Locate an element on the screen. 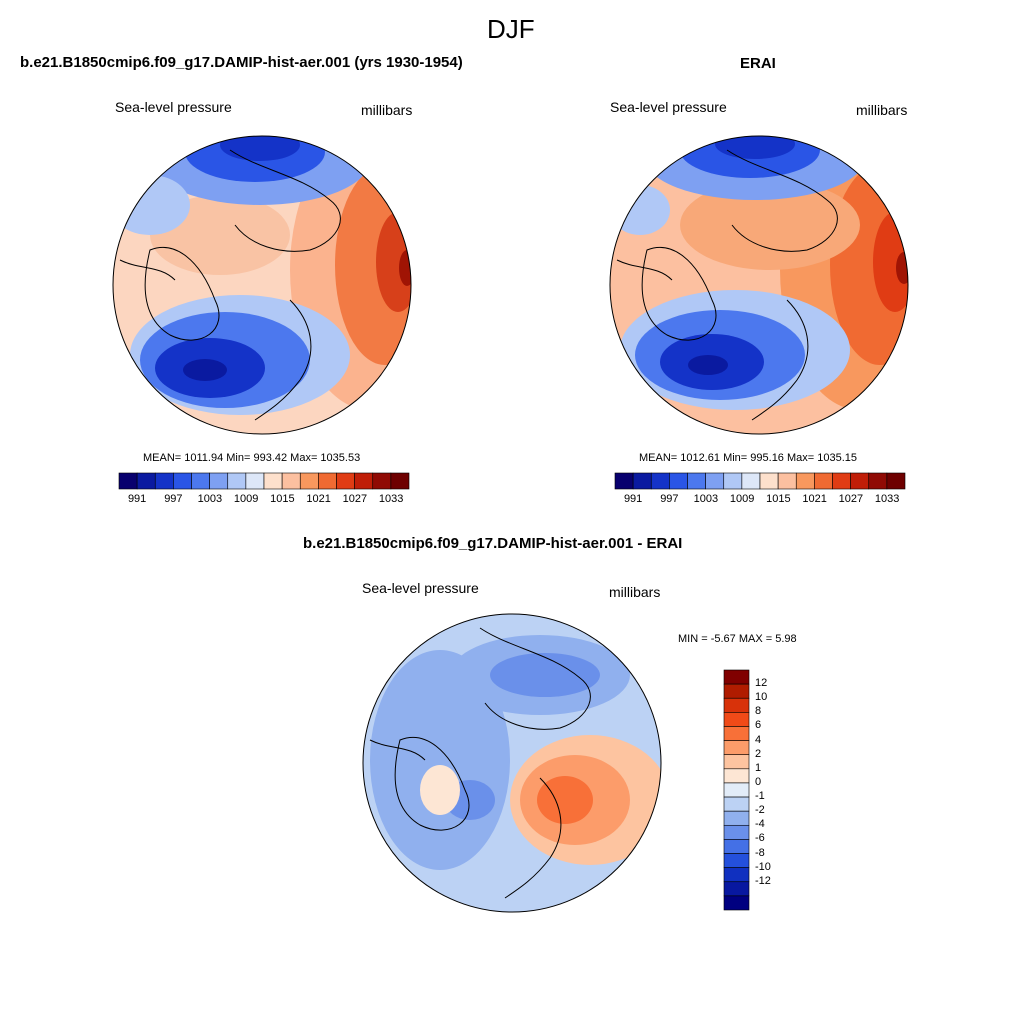 Image resolution: width=1024 pixels, height=1024 pixels. panel1-colorbar-tick-label: 1033 is located at coordinates (391, 499).